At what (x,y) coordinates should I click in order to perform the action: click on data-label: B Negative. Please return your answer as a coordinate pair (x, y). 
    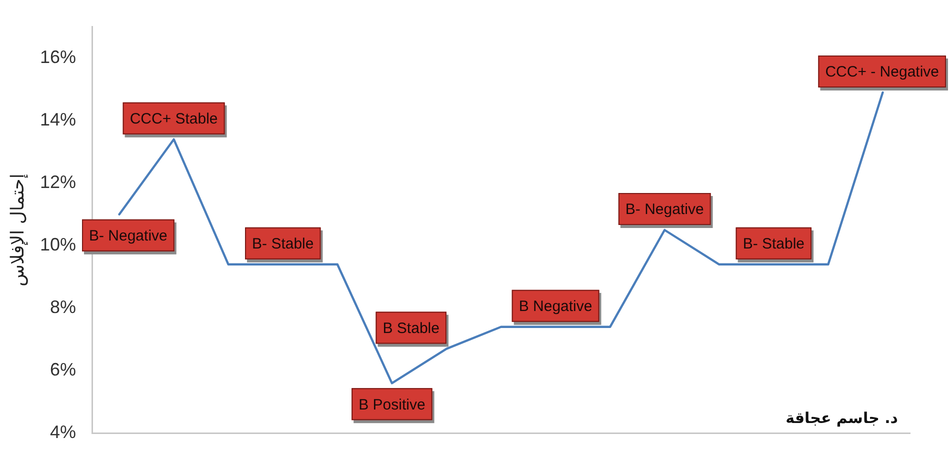
    Looking at the image, I should click on (555, 307).